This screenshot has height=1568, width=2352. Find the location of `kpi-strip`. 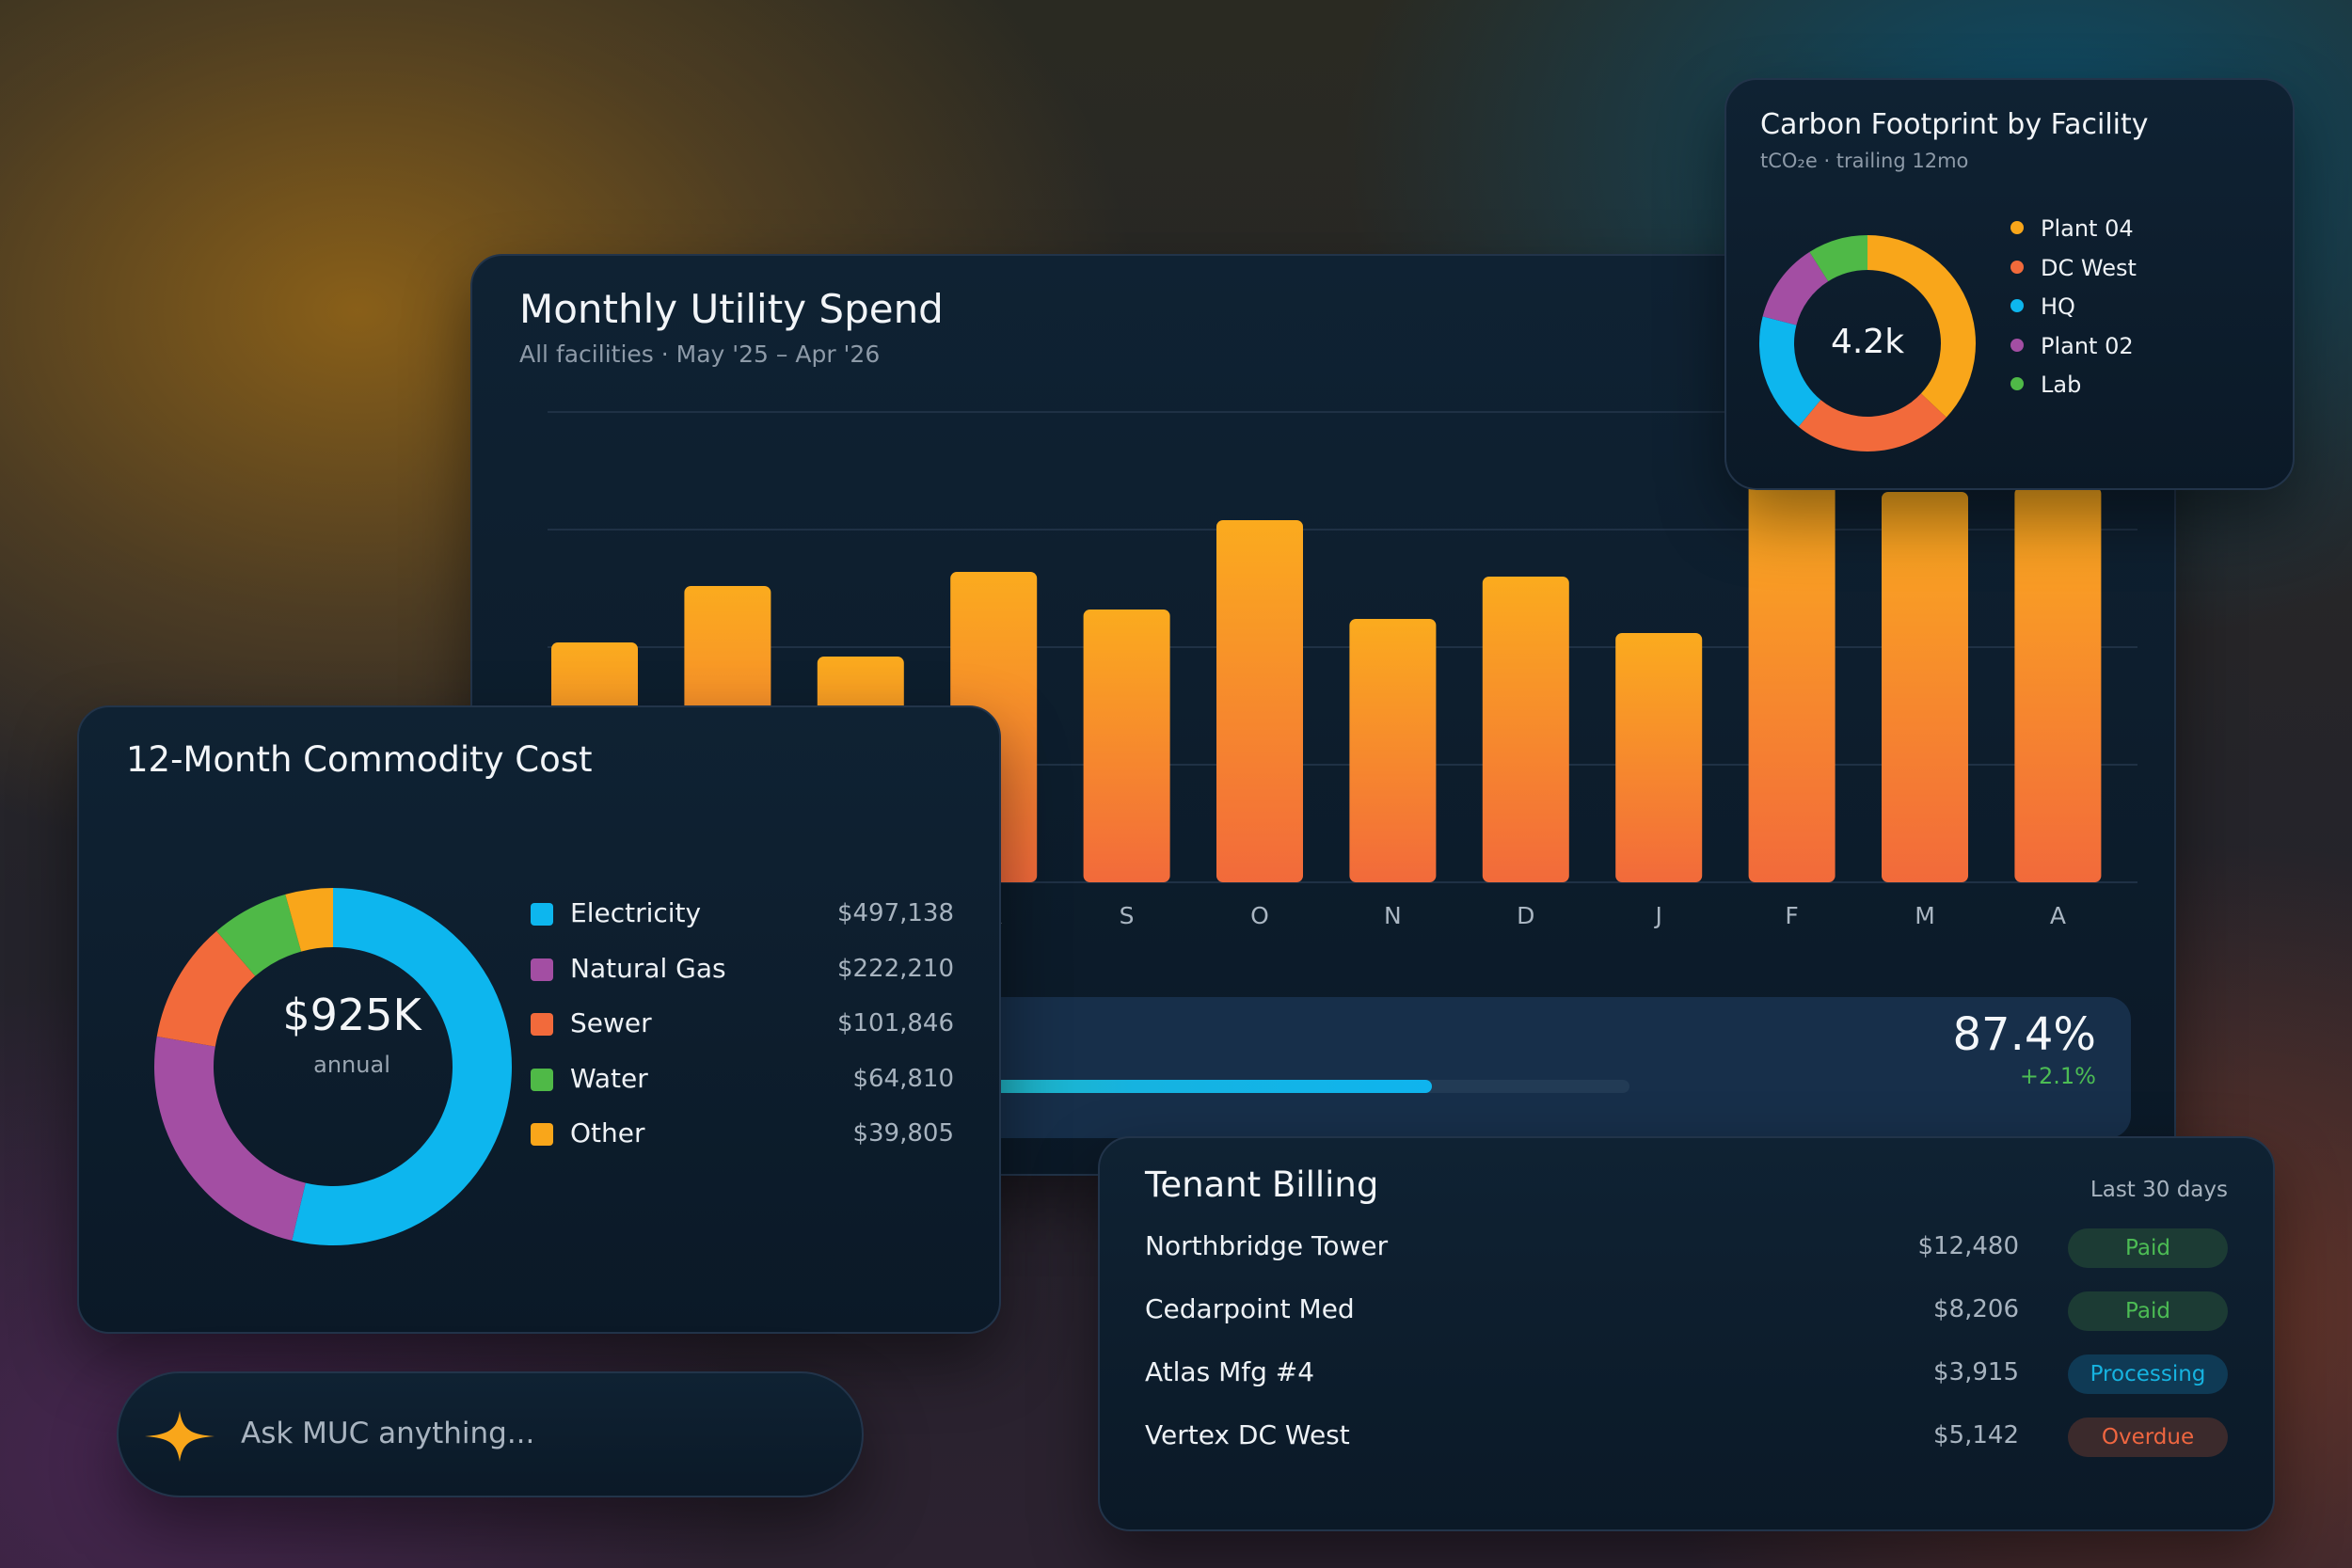

kpi-strip is located at coordinates (1457, 1067).